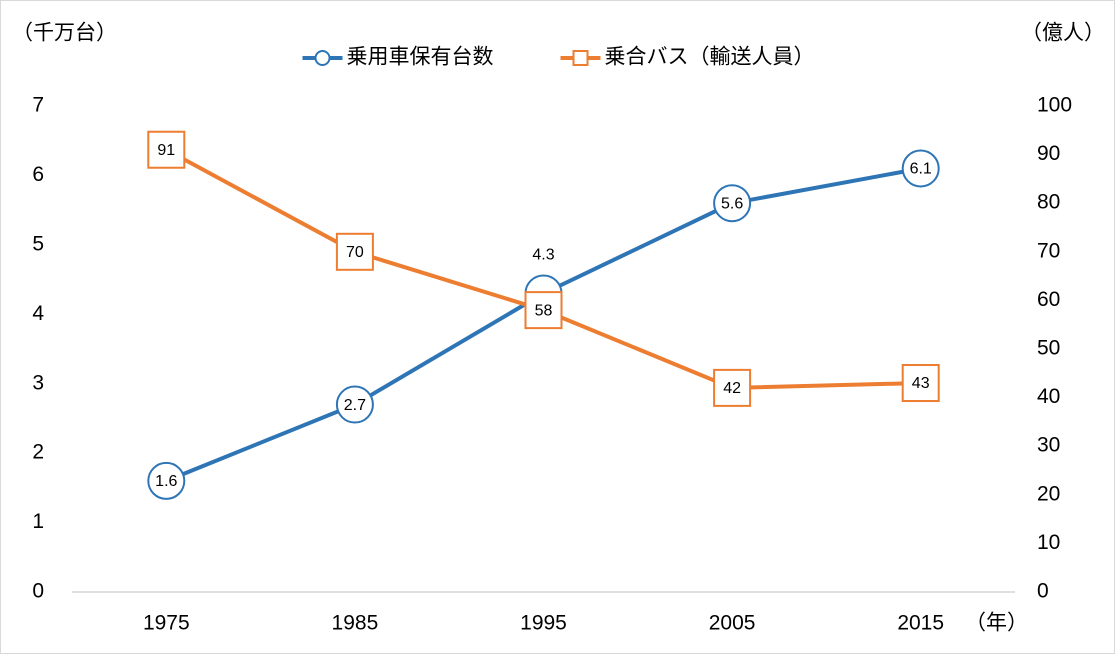 The width and height of the screenshot is (1115, 654). Describe the element at coordinates (38, 452) in the screenshot. I see `y-tick-label: 2` at that location.